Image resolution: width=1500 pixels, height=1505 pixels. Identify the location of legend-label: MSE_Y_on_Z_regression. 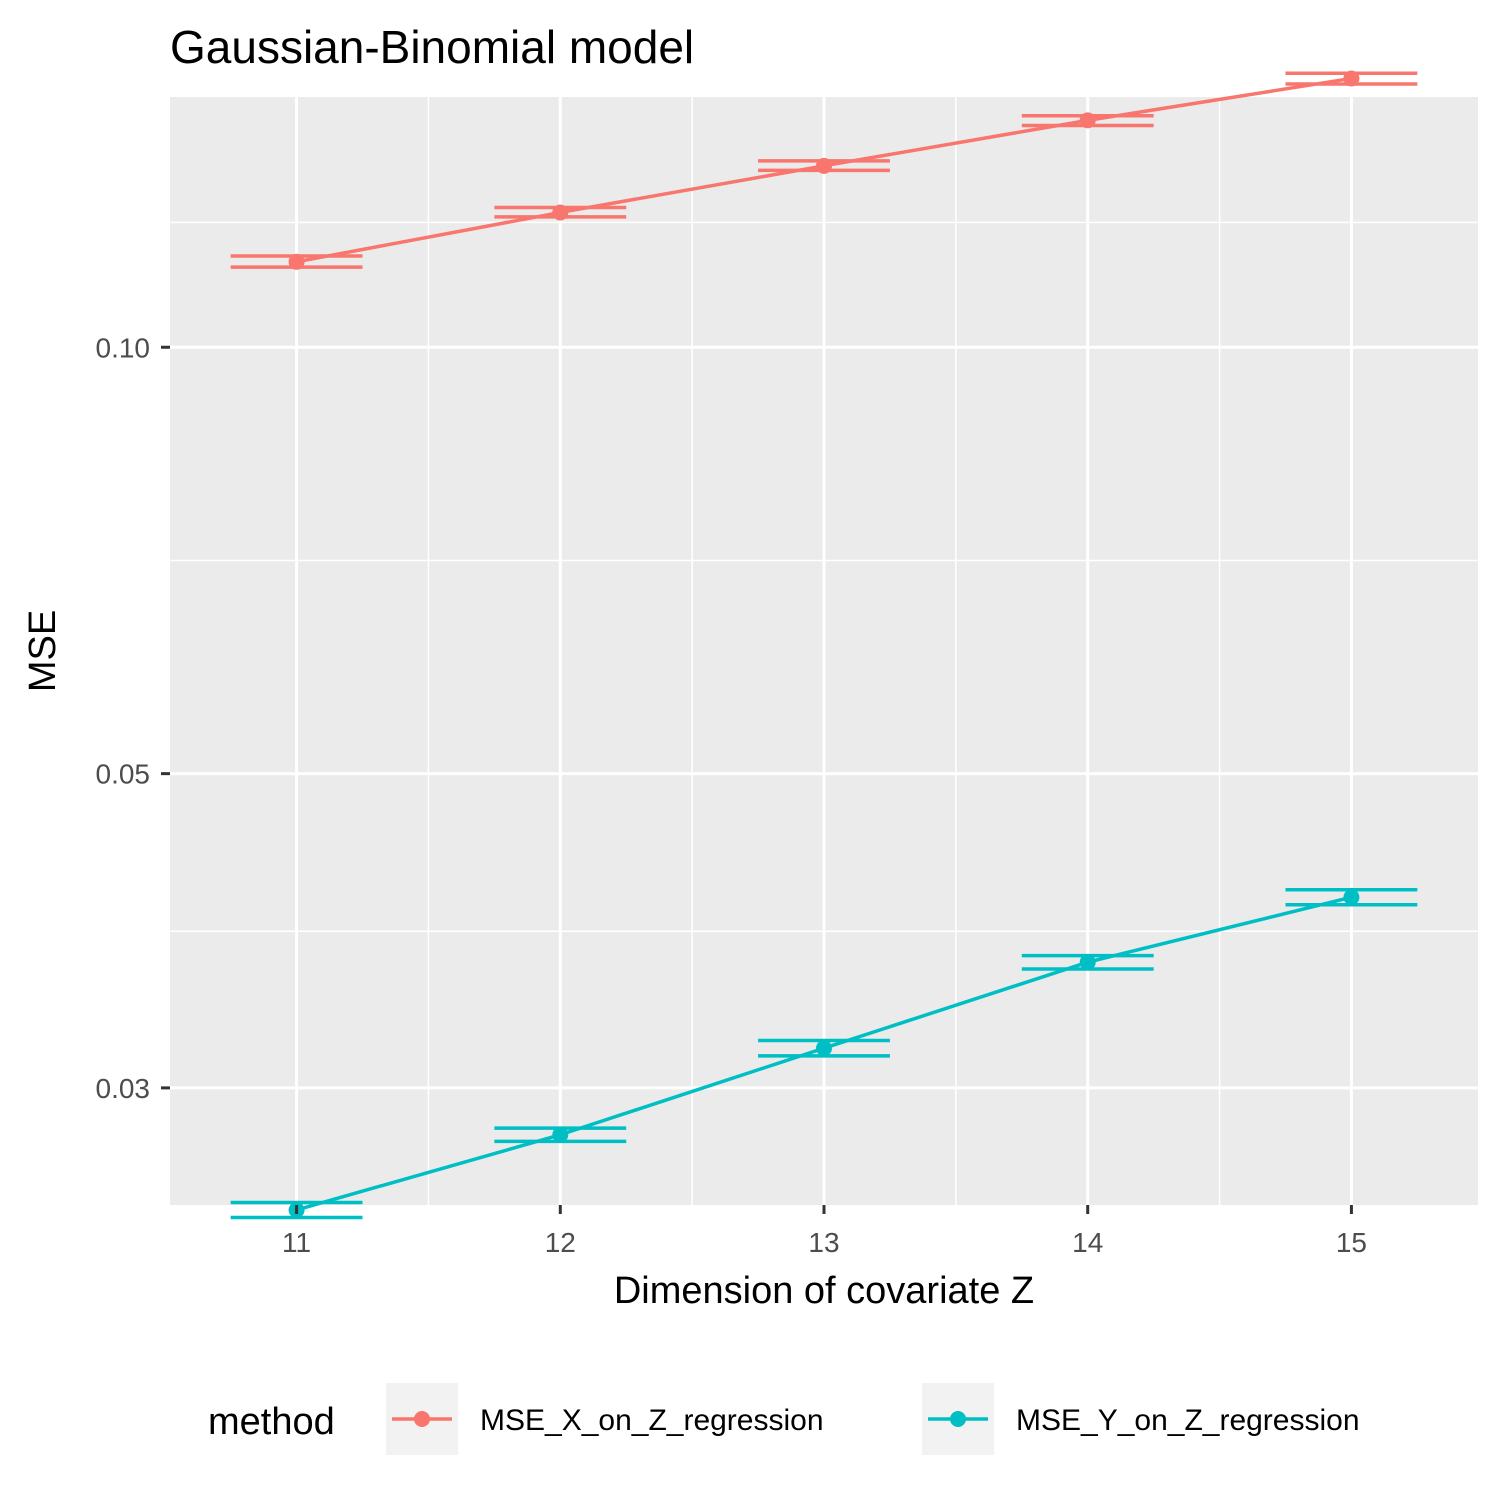
(1188, 1420).